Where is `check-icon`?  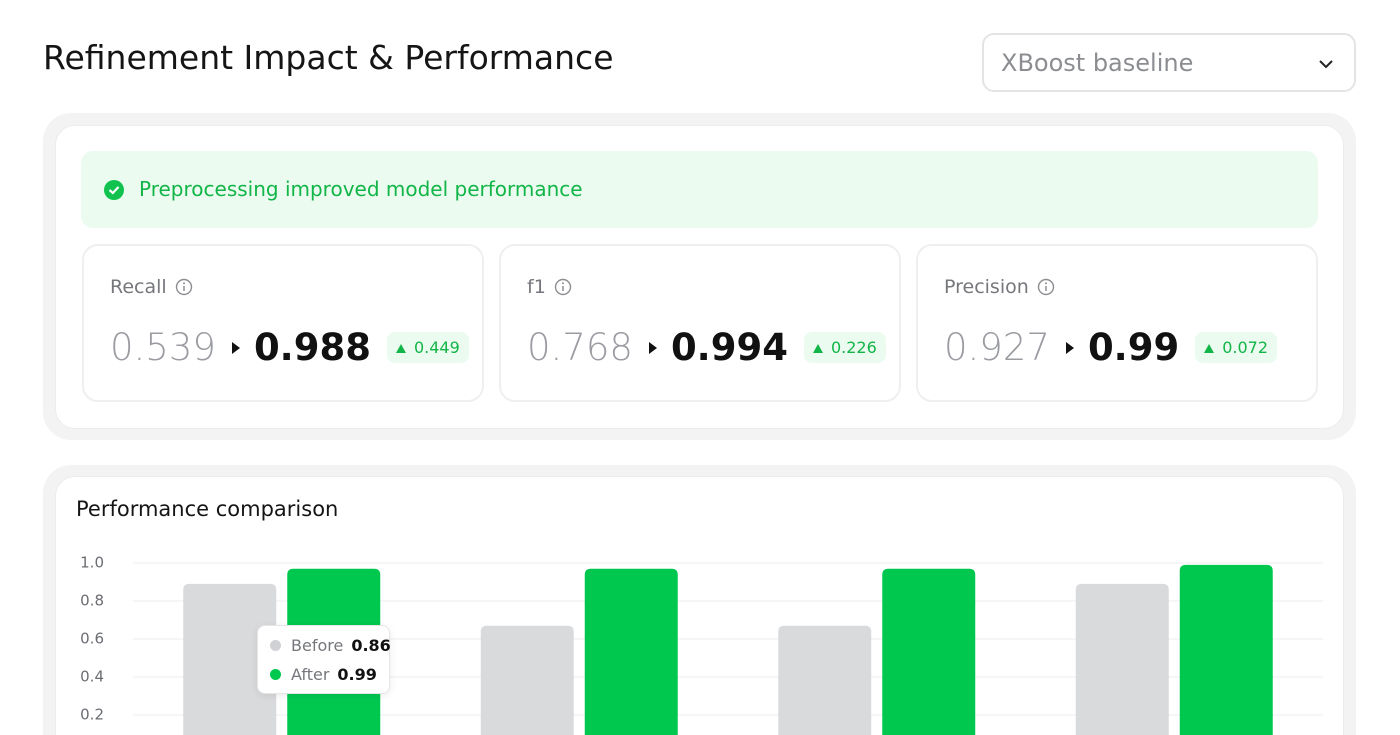
check-icon is located at coordinates (114, 190).